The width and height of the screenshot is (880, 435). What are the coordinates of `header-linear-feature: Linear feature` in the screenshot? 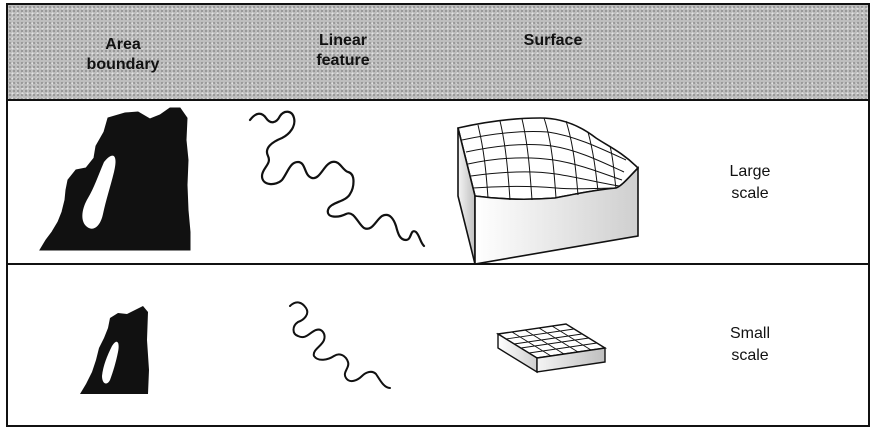 It's located at (343, 51).